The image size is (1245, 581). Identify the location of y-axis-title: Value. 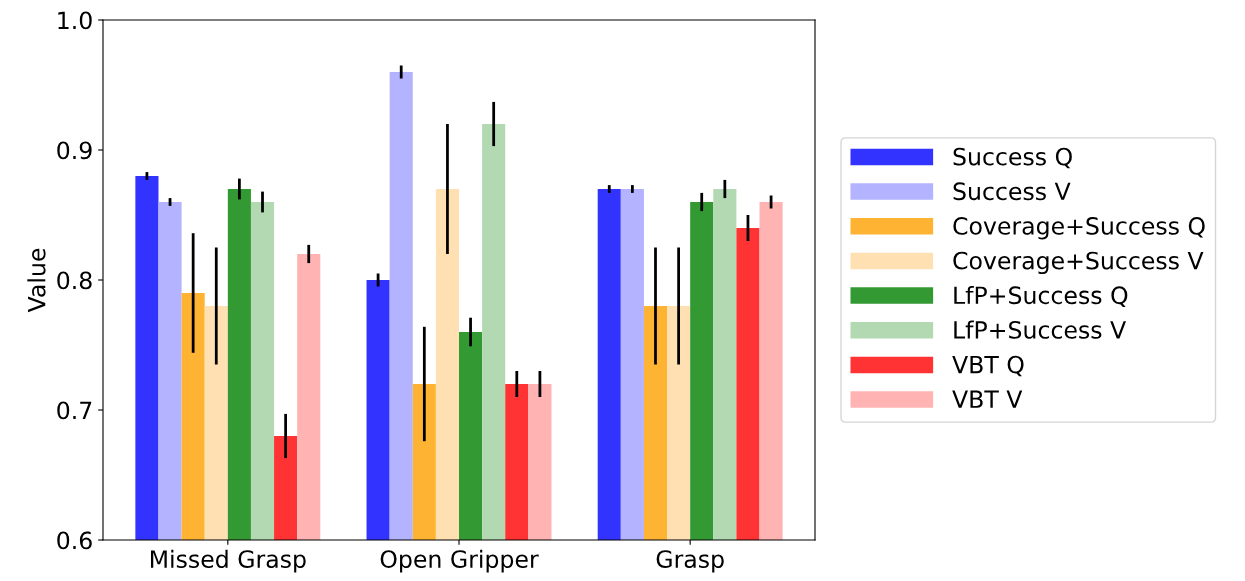
(36, 280).